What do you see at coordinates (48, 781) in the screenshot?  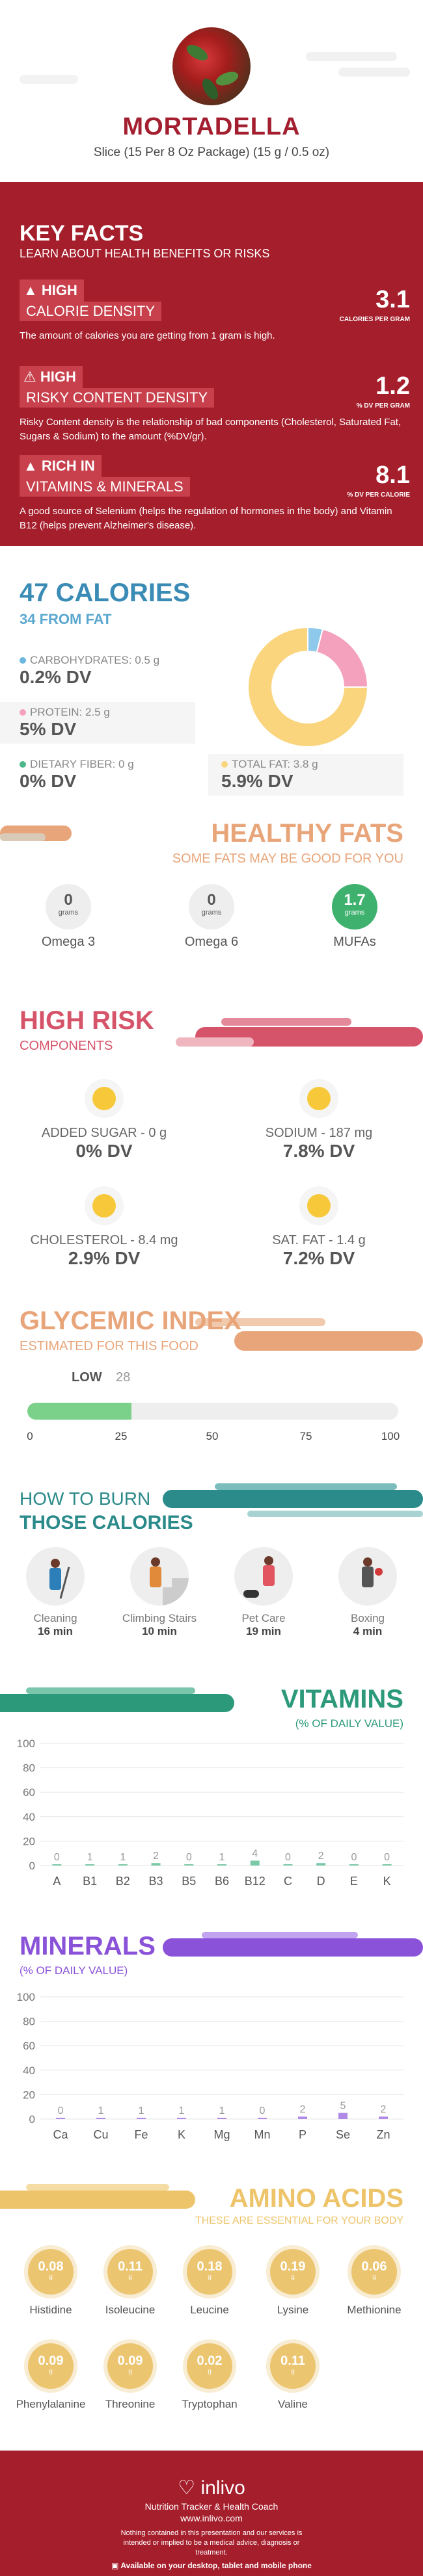 I see `nutrient-dv: 0% DV` at bounding box center [48, 781].